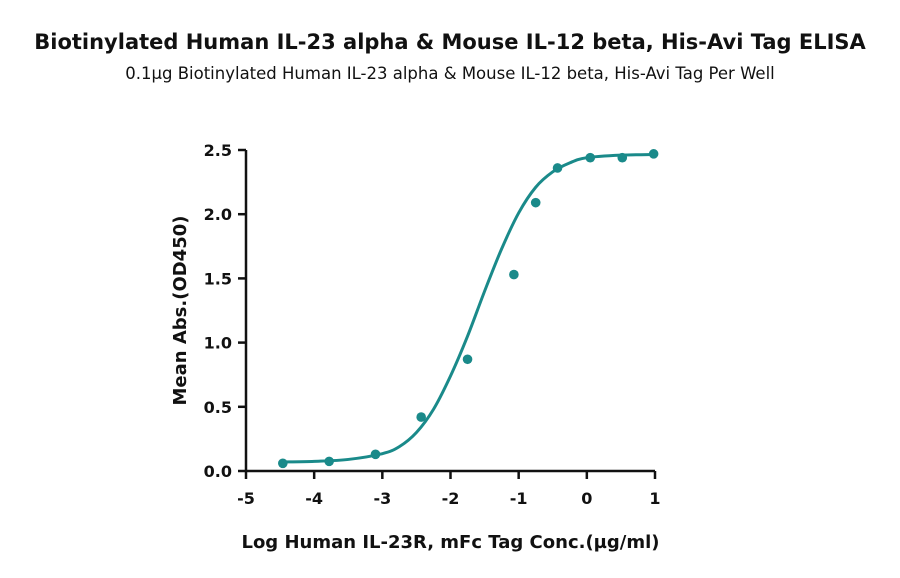  What do you see at coordinates (218, 471) in the screenshot?
I see `y-tick-label: 0.0` at bounding box center [218, 471].